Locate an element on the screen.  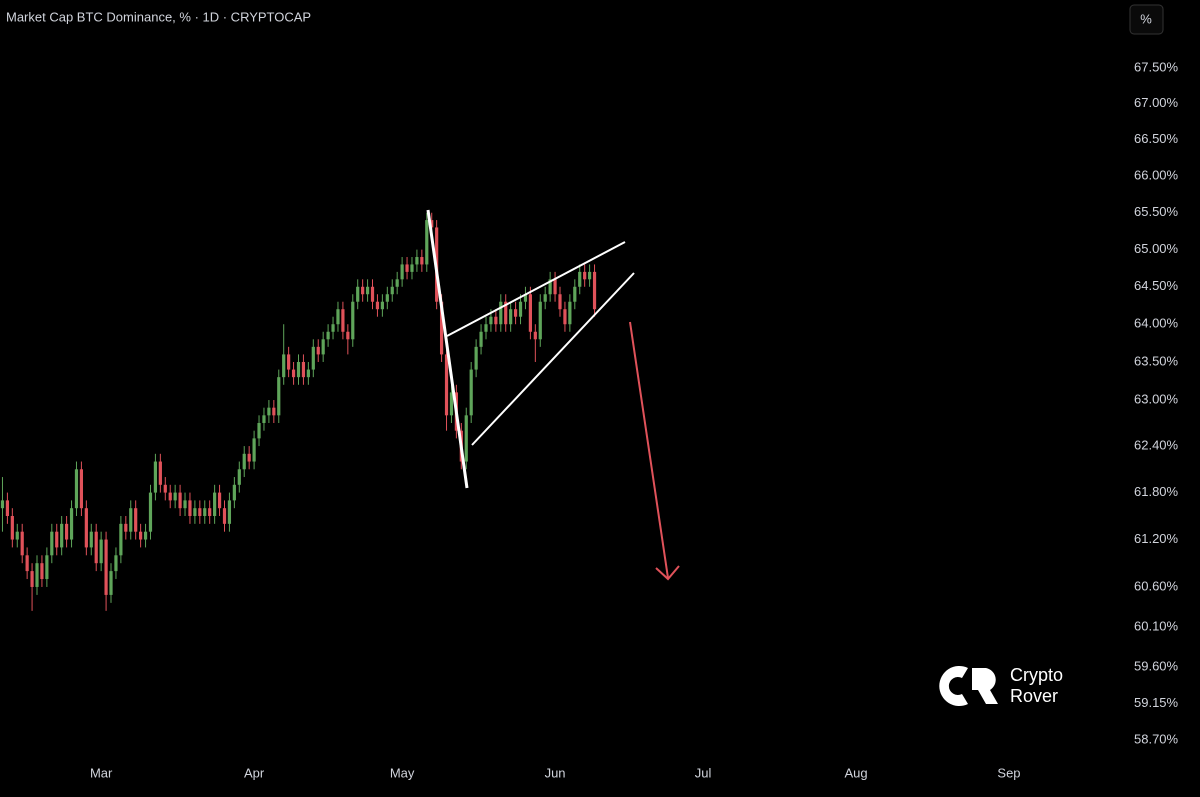
y-tick-label: 59.15% is located at coordinates (1156, 702).